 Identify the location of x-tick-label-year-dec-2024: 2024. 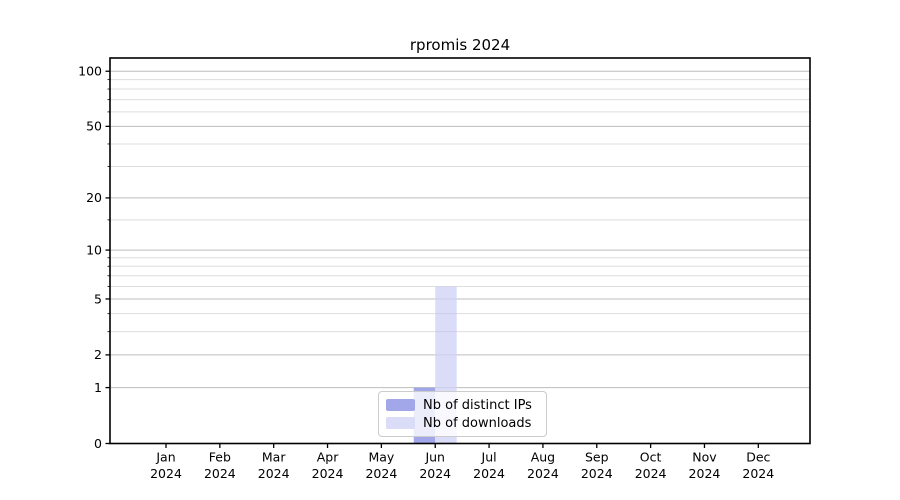
(758, 473).